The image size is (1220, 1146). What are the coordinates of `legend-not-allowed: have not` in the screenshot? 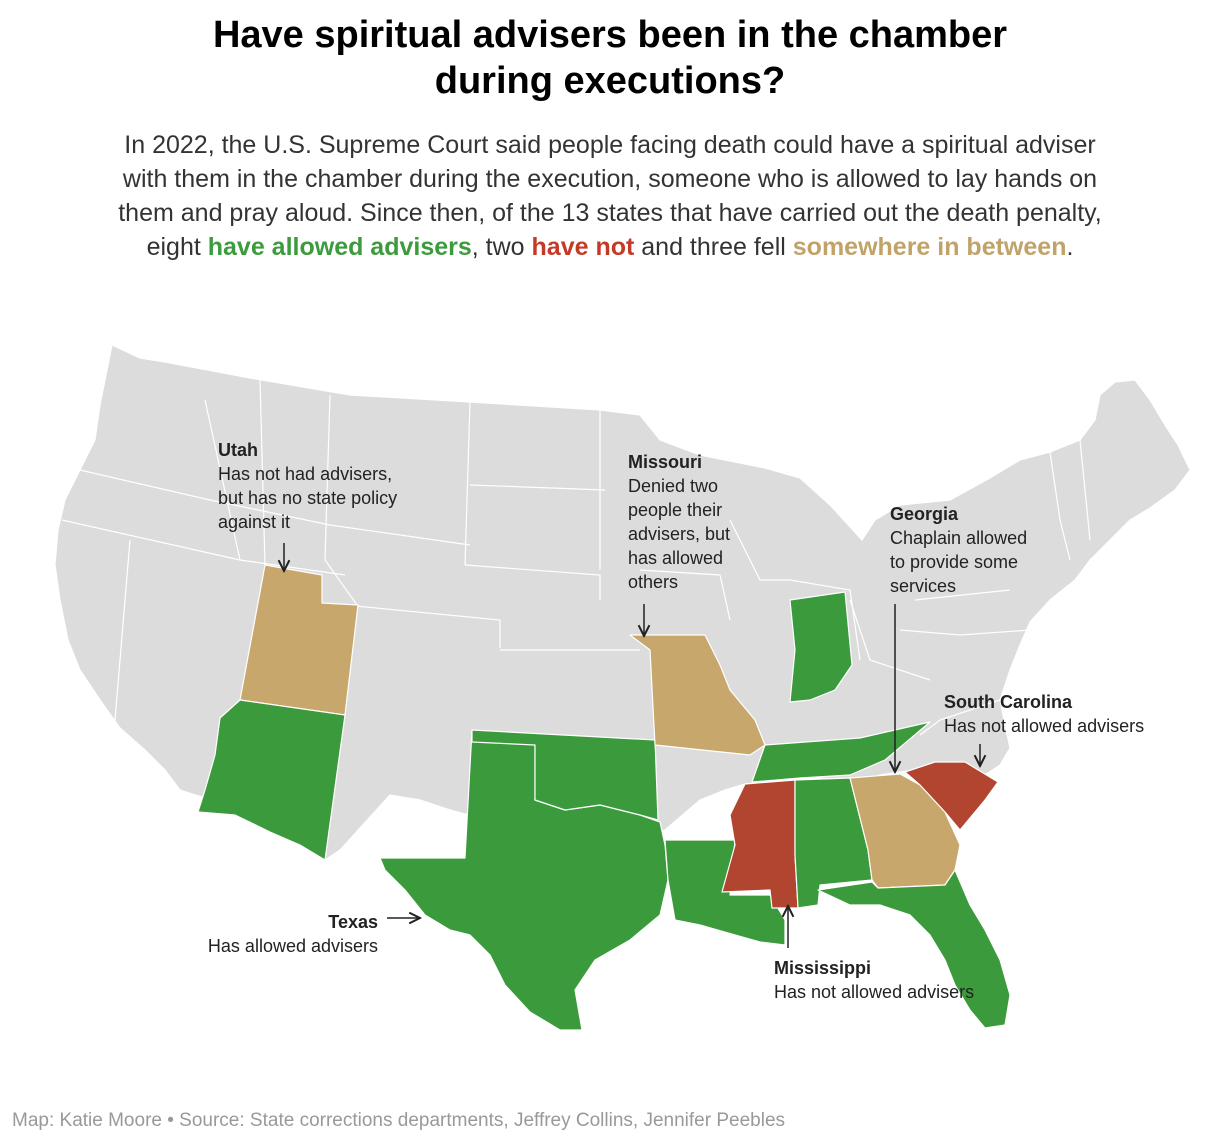 It's located at (583, 247).